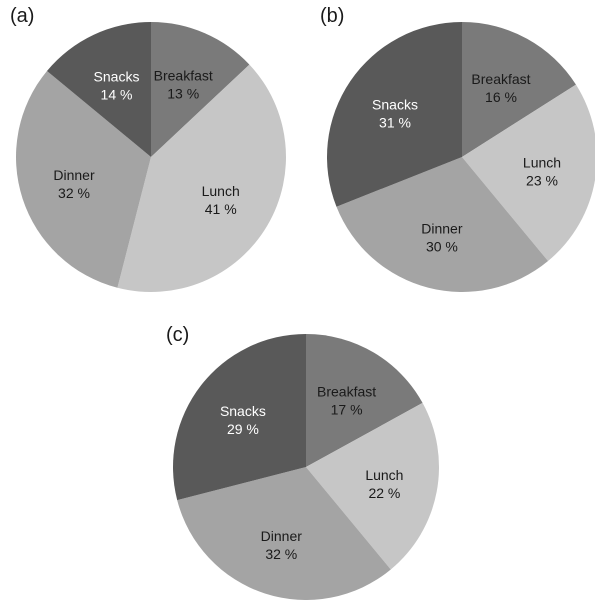  Describe the element at coordinates (542, 163) in the screenshot. I see `slice-label-b-lunch: Lunch` at that location.